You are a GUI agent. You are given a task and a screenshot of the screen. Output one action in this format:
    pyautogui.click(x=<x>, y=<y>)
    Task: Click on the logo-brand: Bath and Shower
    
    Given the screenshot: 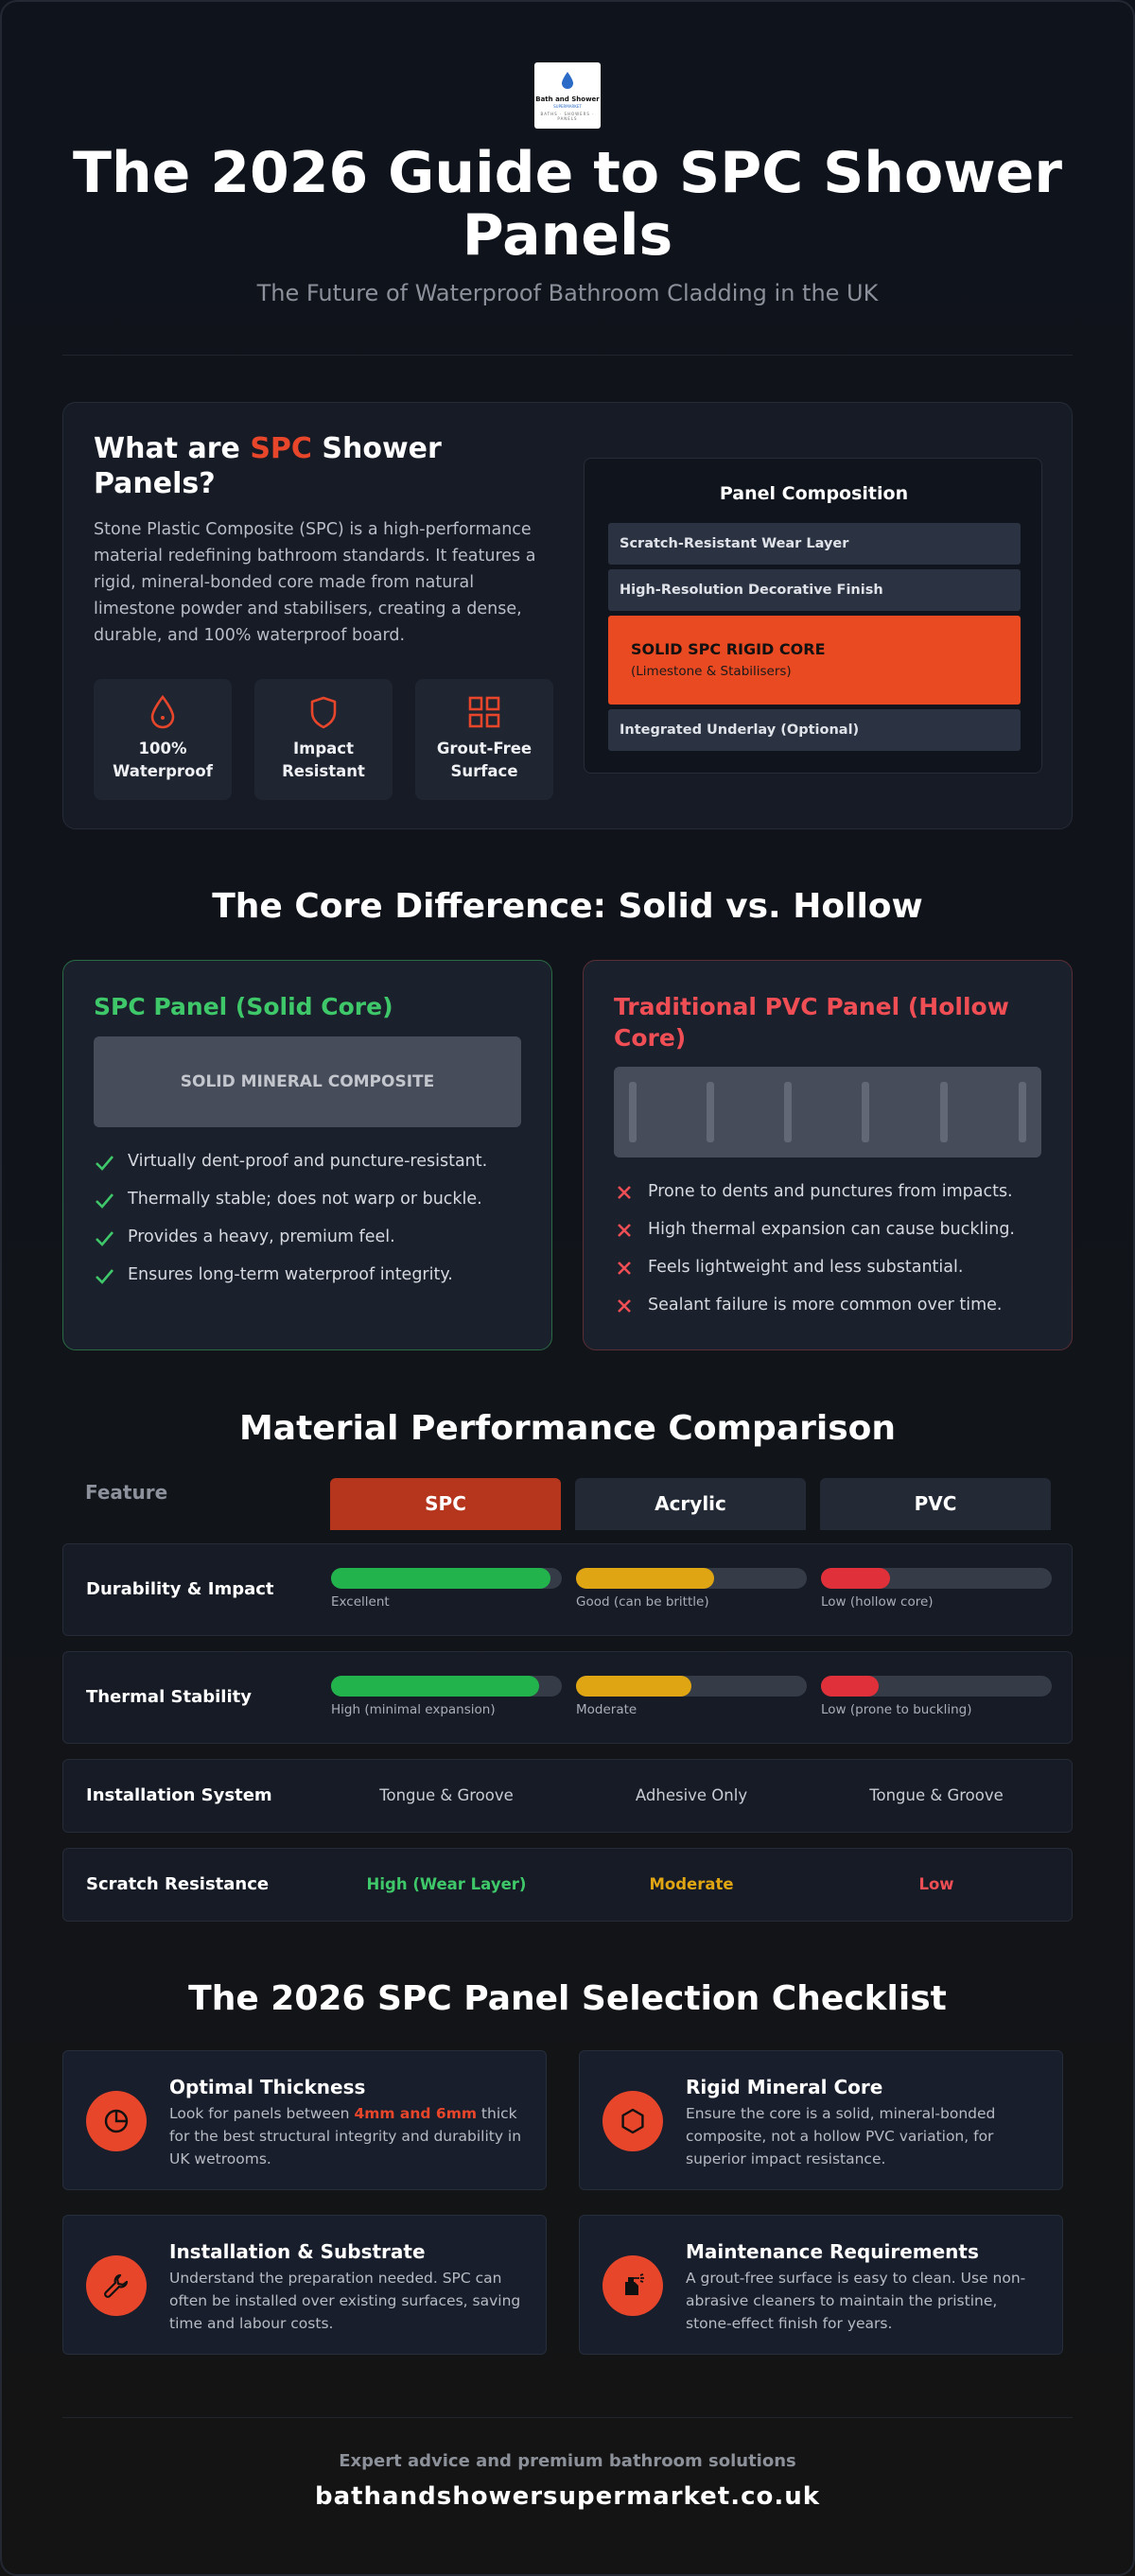 What is the action you would take?
    pyautogui.click(x=567, y=99)
    